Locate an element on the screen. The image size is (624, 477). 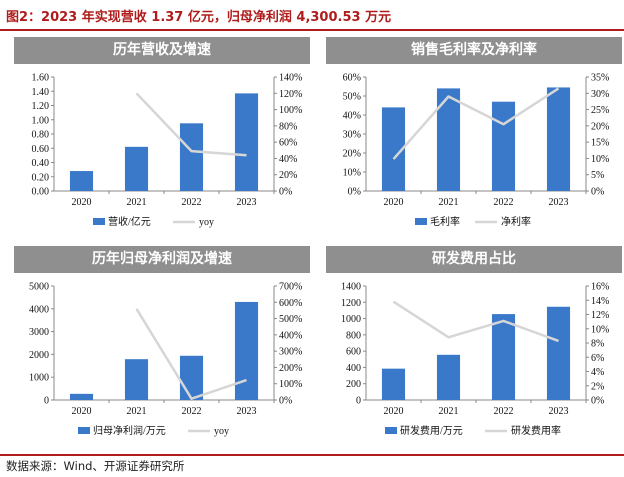
right-tick-label: 700% is located at coordinates (290, 287).